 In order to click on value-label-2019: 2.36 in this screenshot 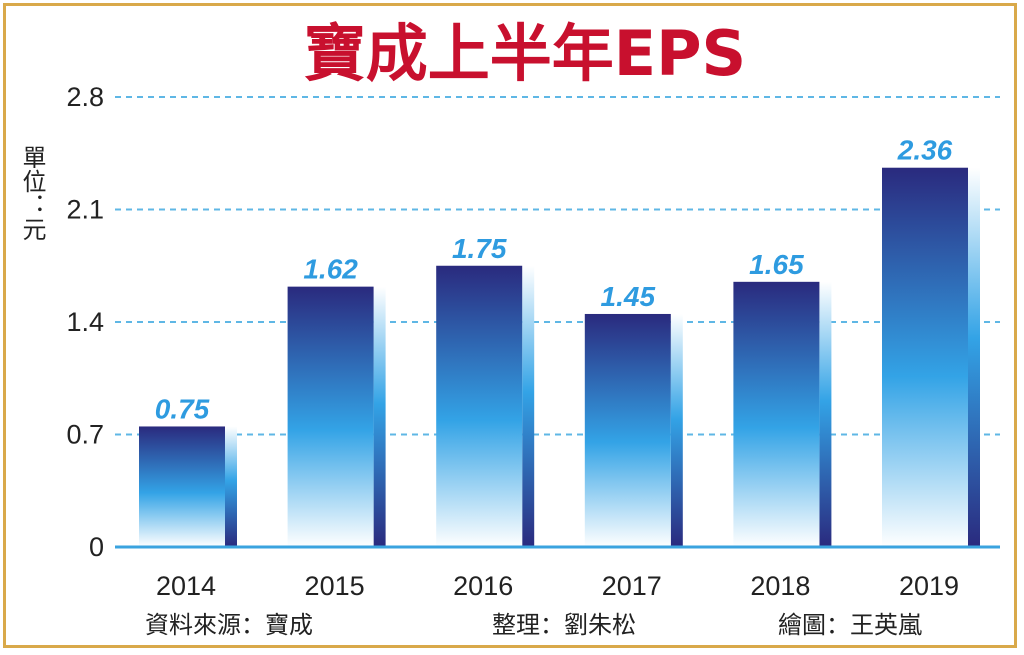, I will do `click(925, 150)`.